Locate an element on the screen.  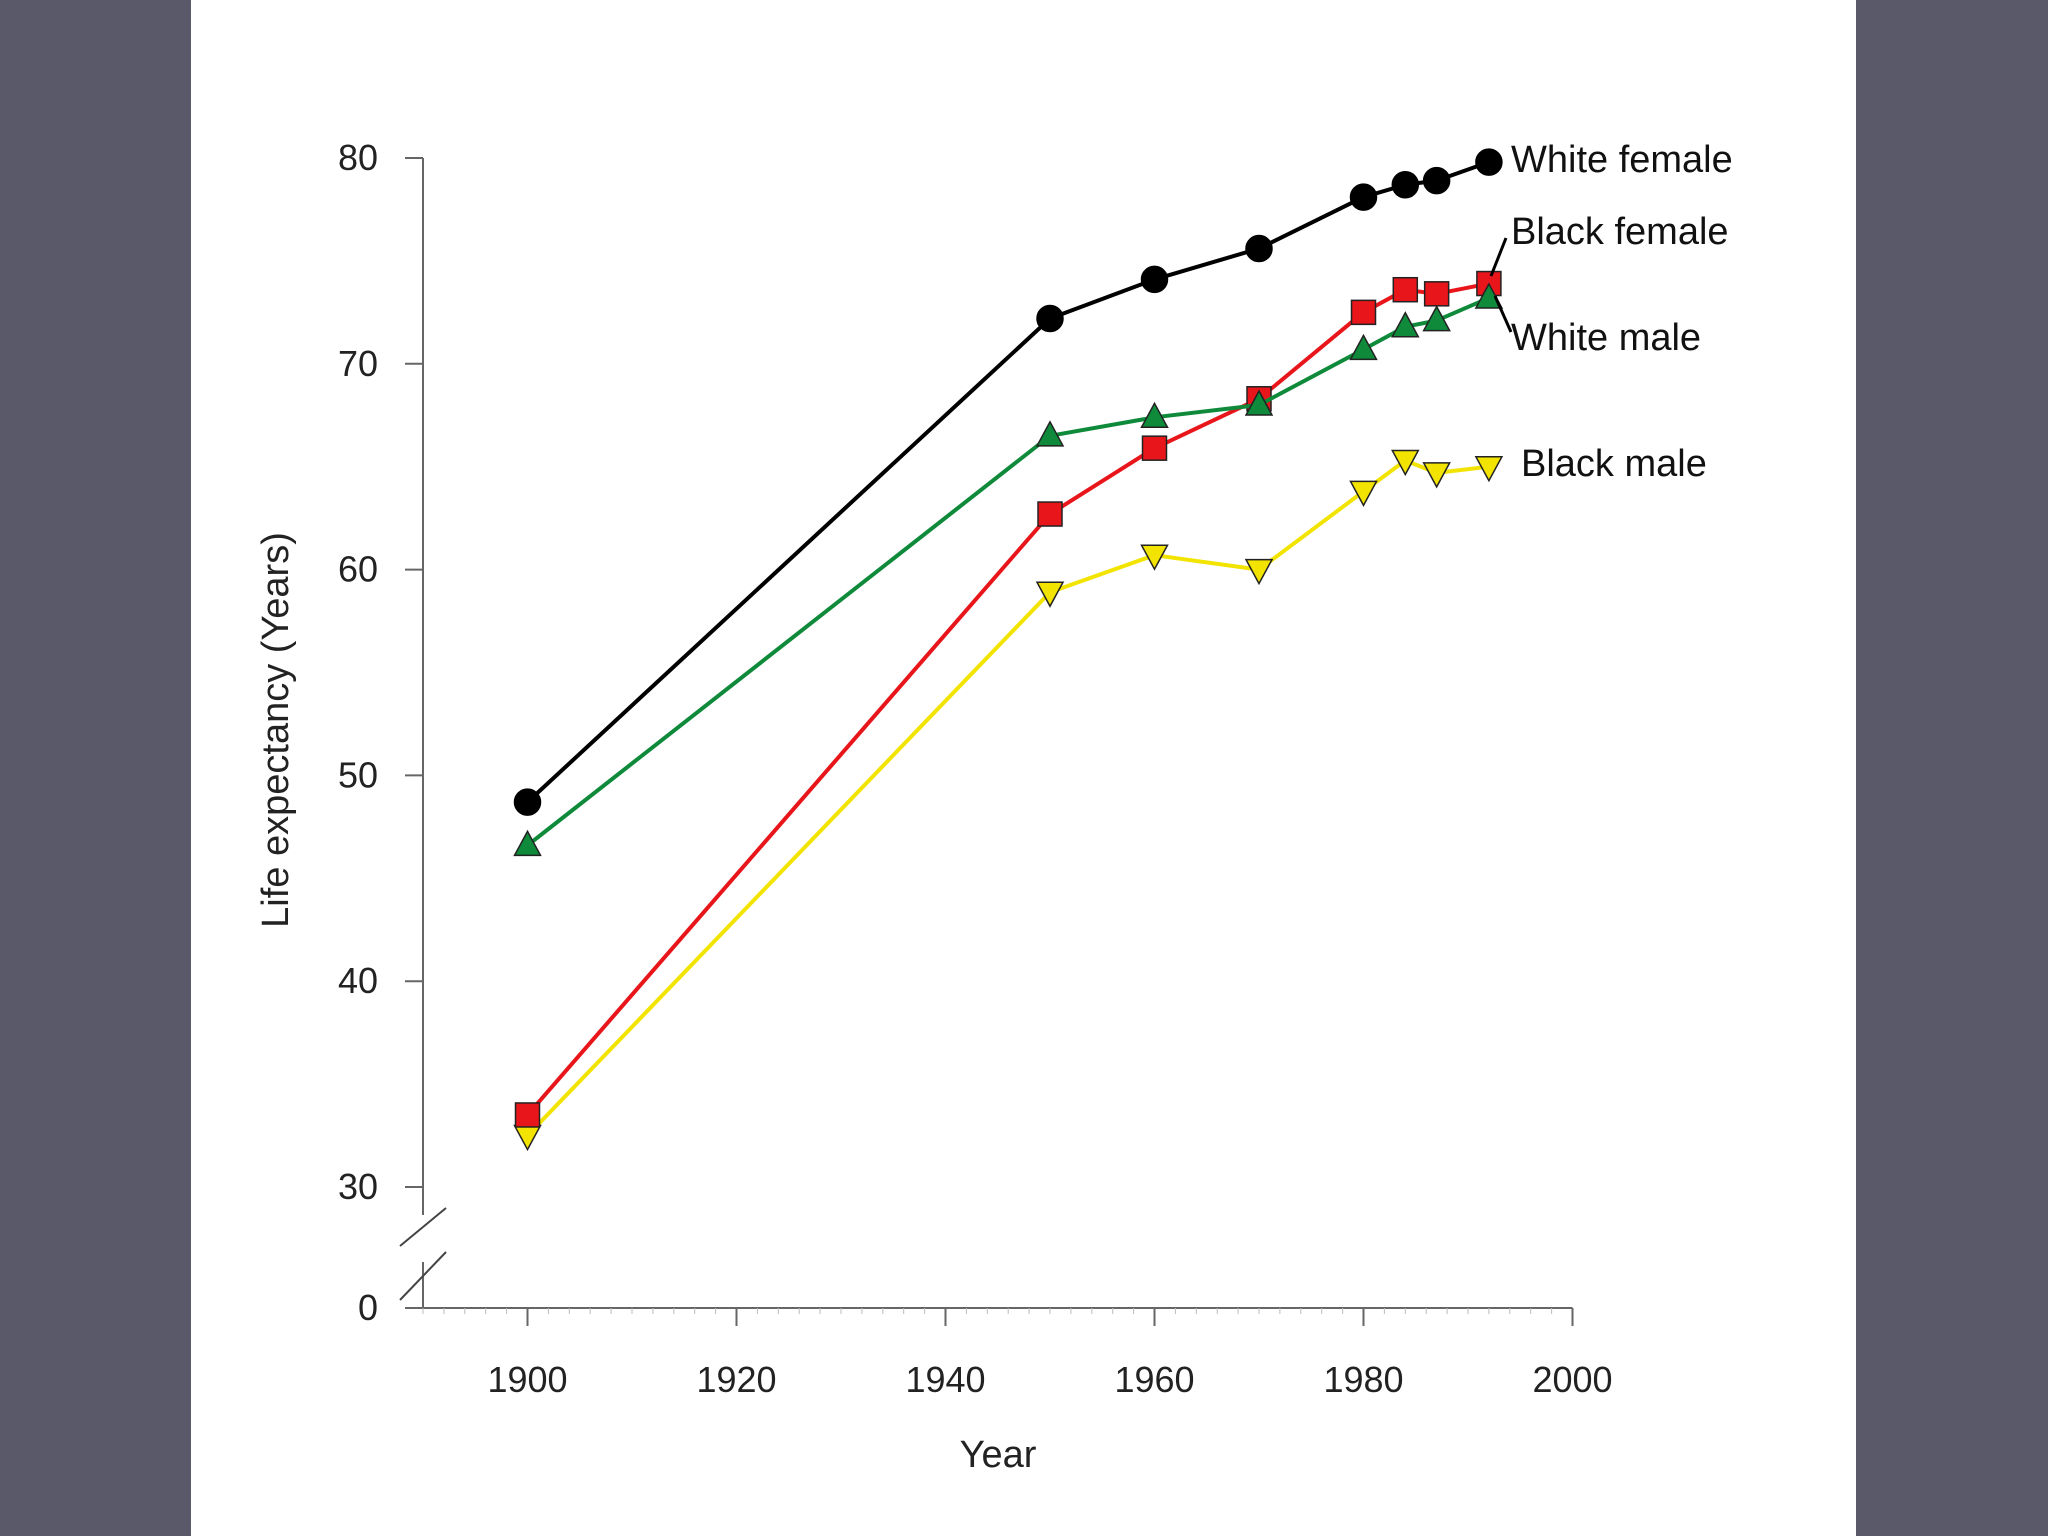
x-tick-label: 1960 is located at coordinates (1154, 1379).